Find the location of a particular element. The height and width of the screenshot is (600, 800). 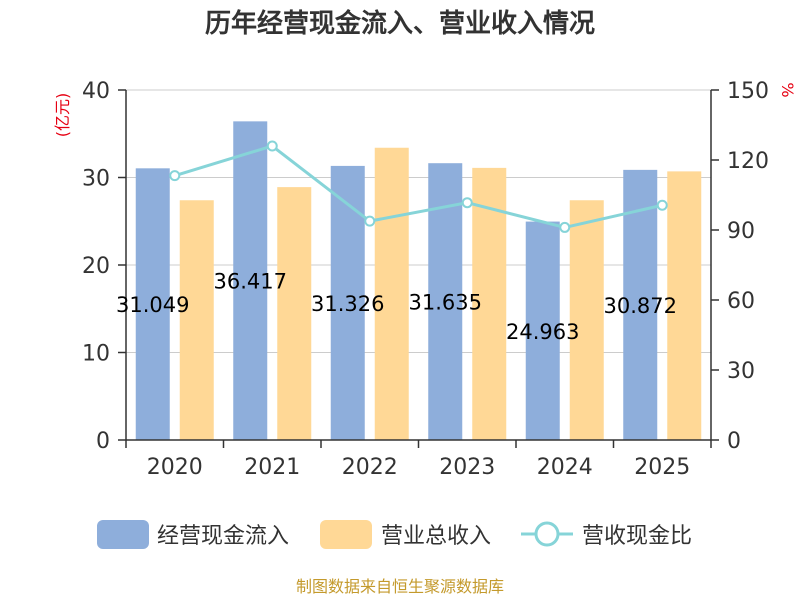

x-axis-tick-label: 2022 is located at coordinates (370, 467).